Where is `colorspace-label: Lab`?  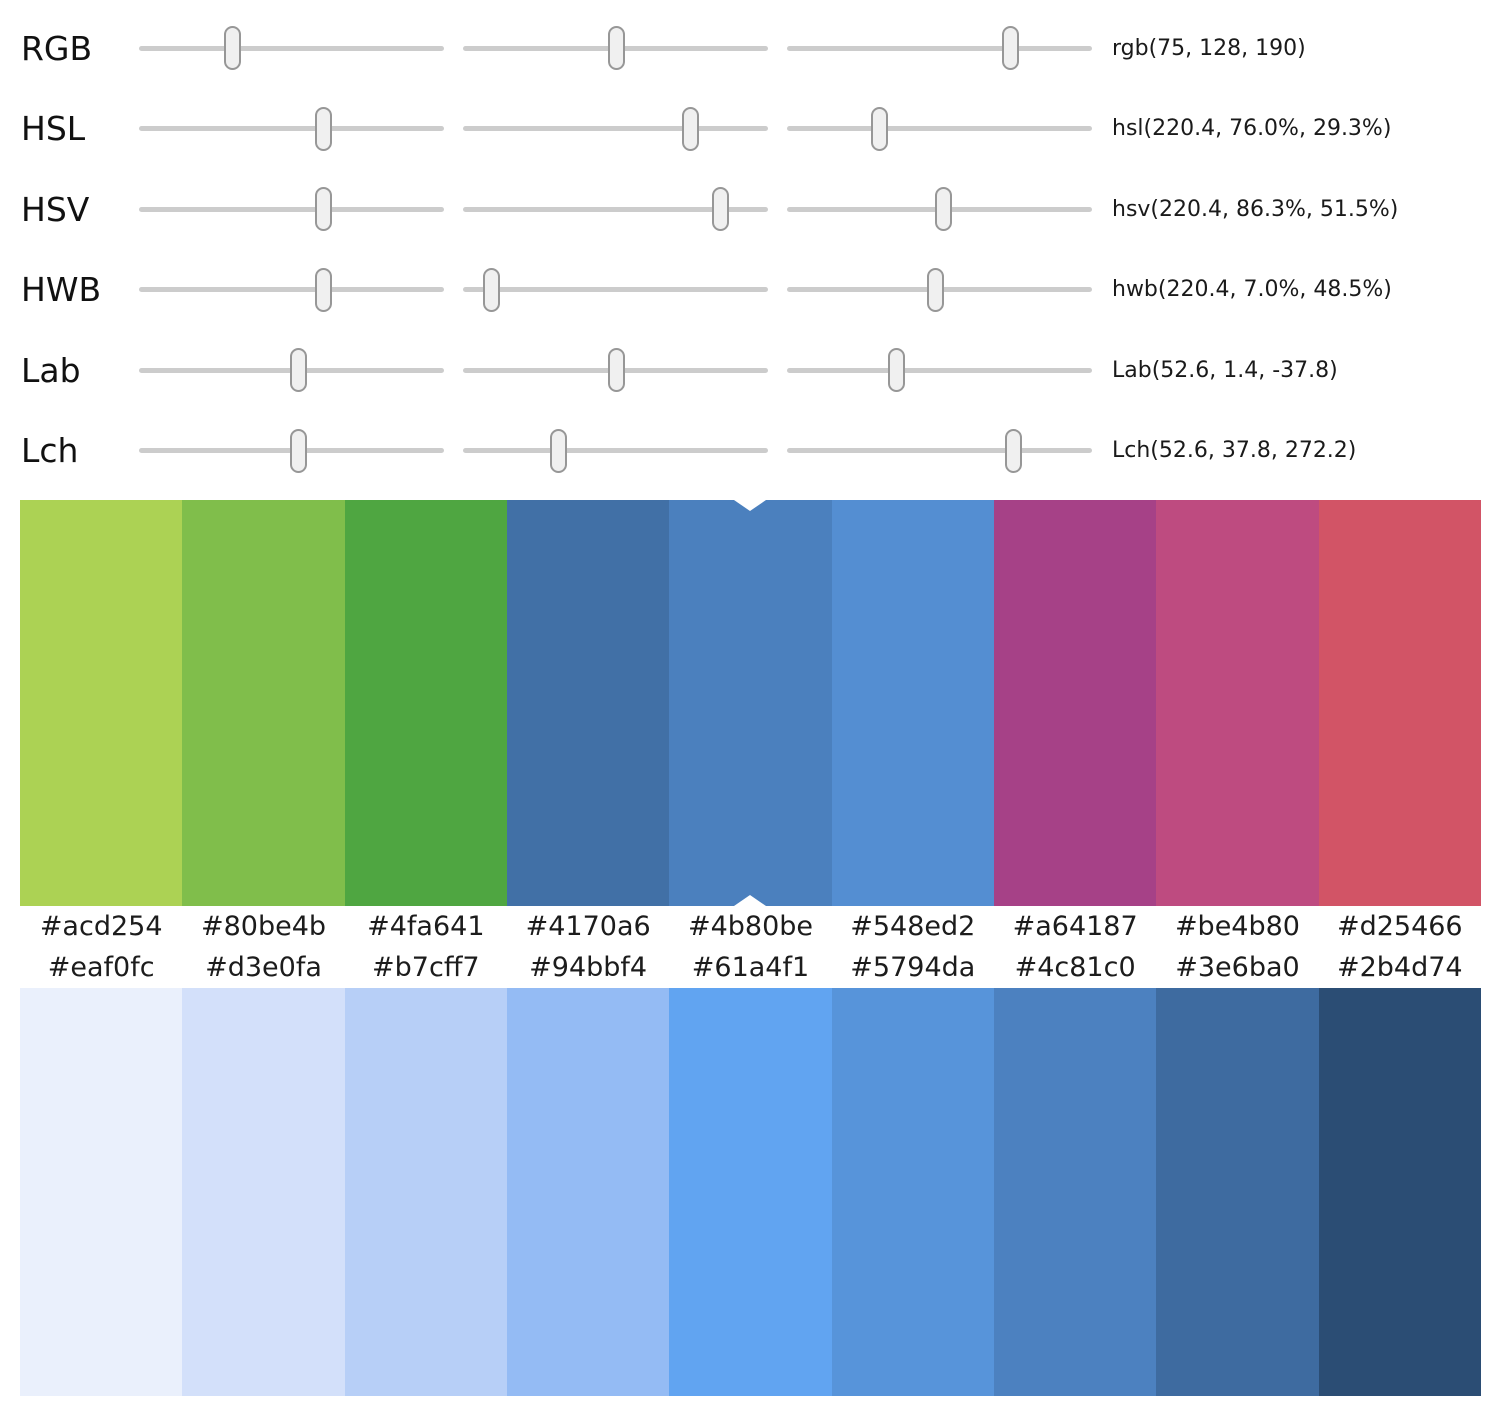
colorspace-label: Lab is located at coordinates (51, 370).